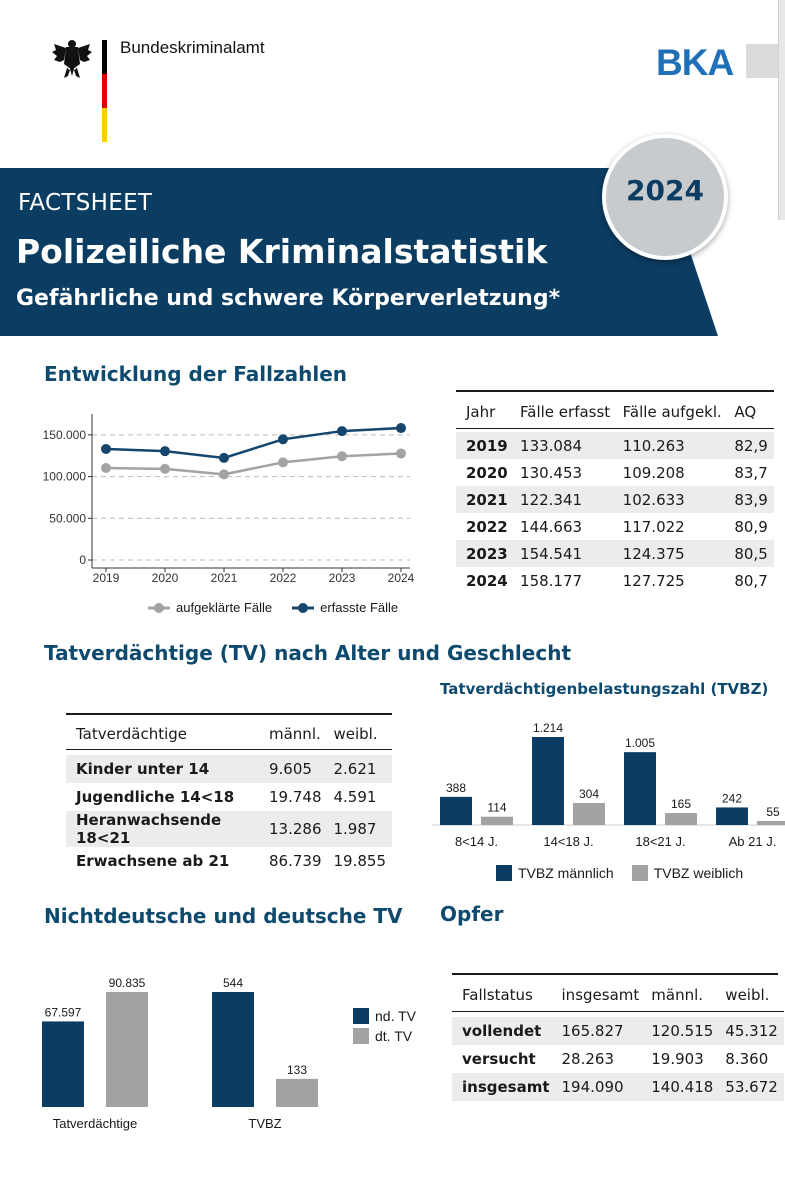 The width and height of the screenshot is (785, 1200). I want to click on table-row: 2020 130.453 109.208 83,7, so click(615, 472).